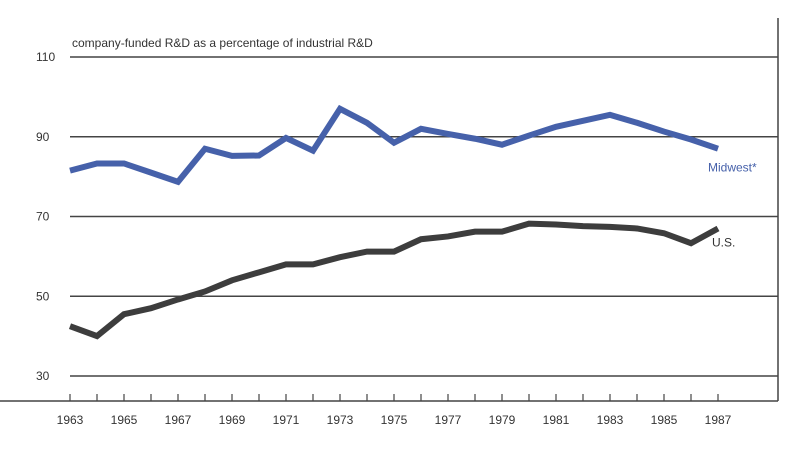 The width and height of the screenshot is (800, 454). Describe the element at coordinates (43, 137) in the screenshot. I see `y-tick-label: 90` at that location.